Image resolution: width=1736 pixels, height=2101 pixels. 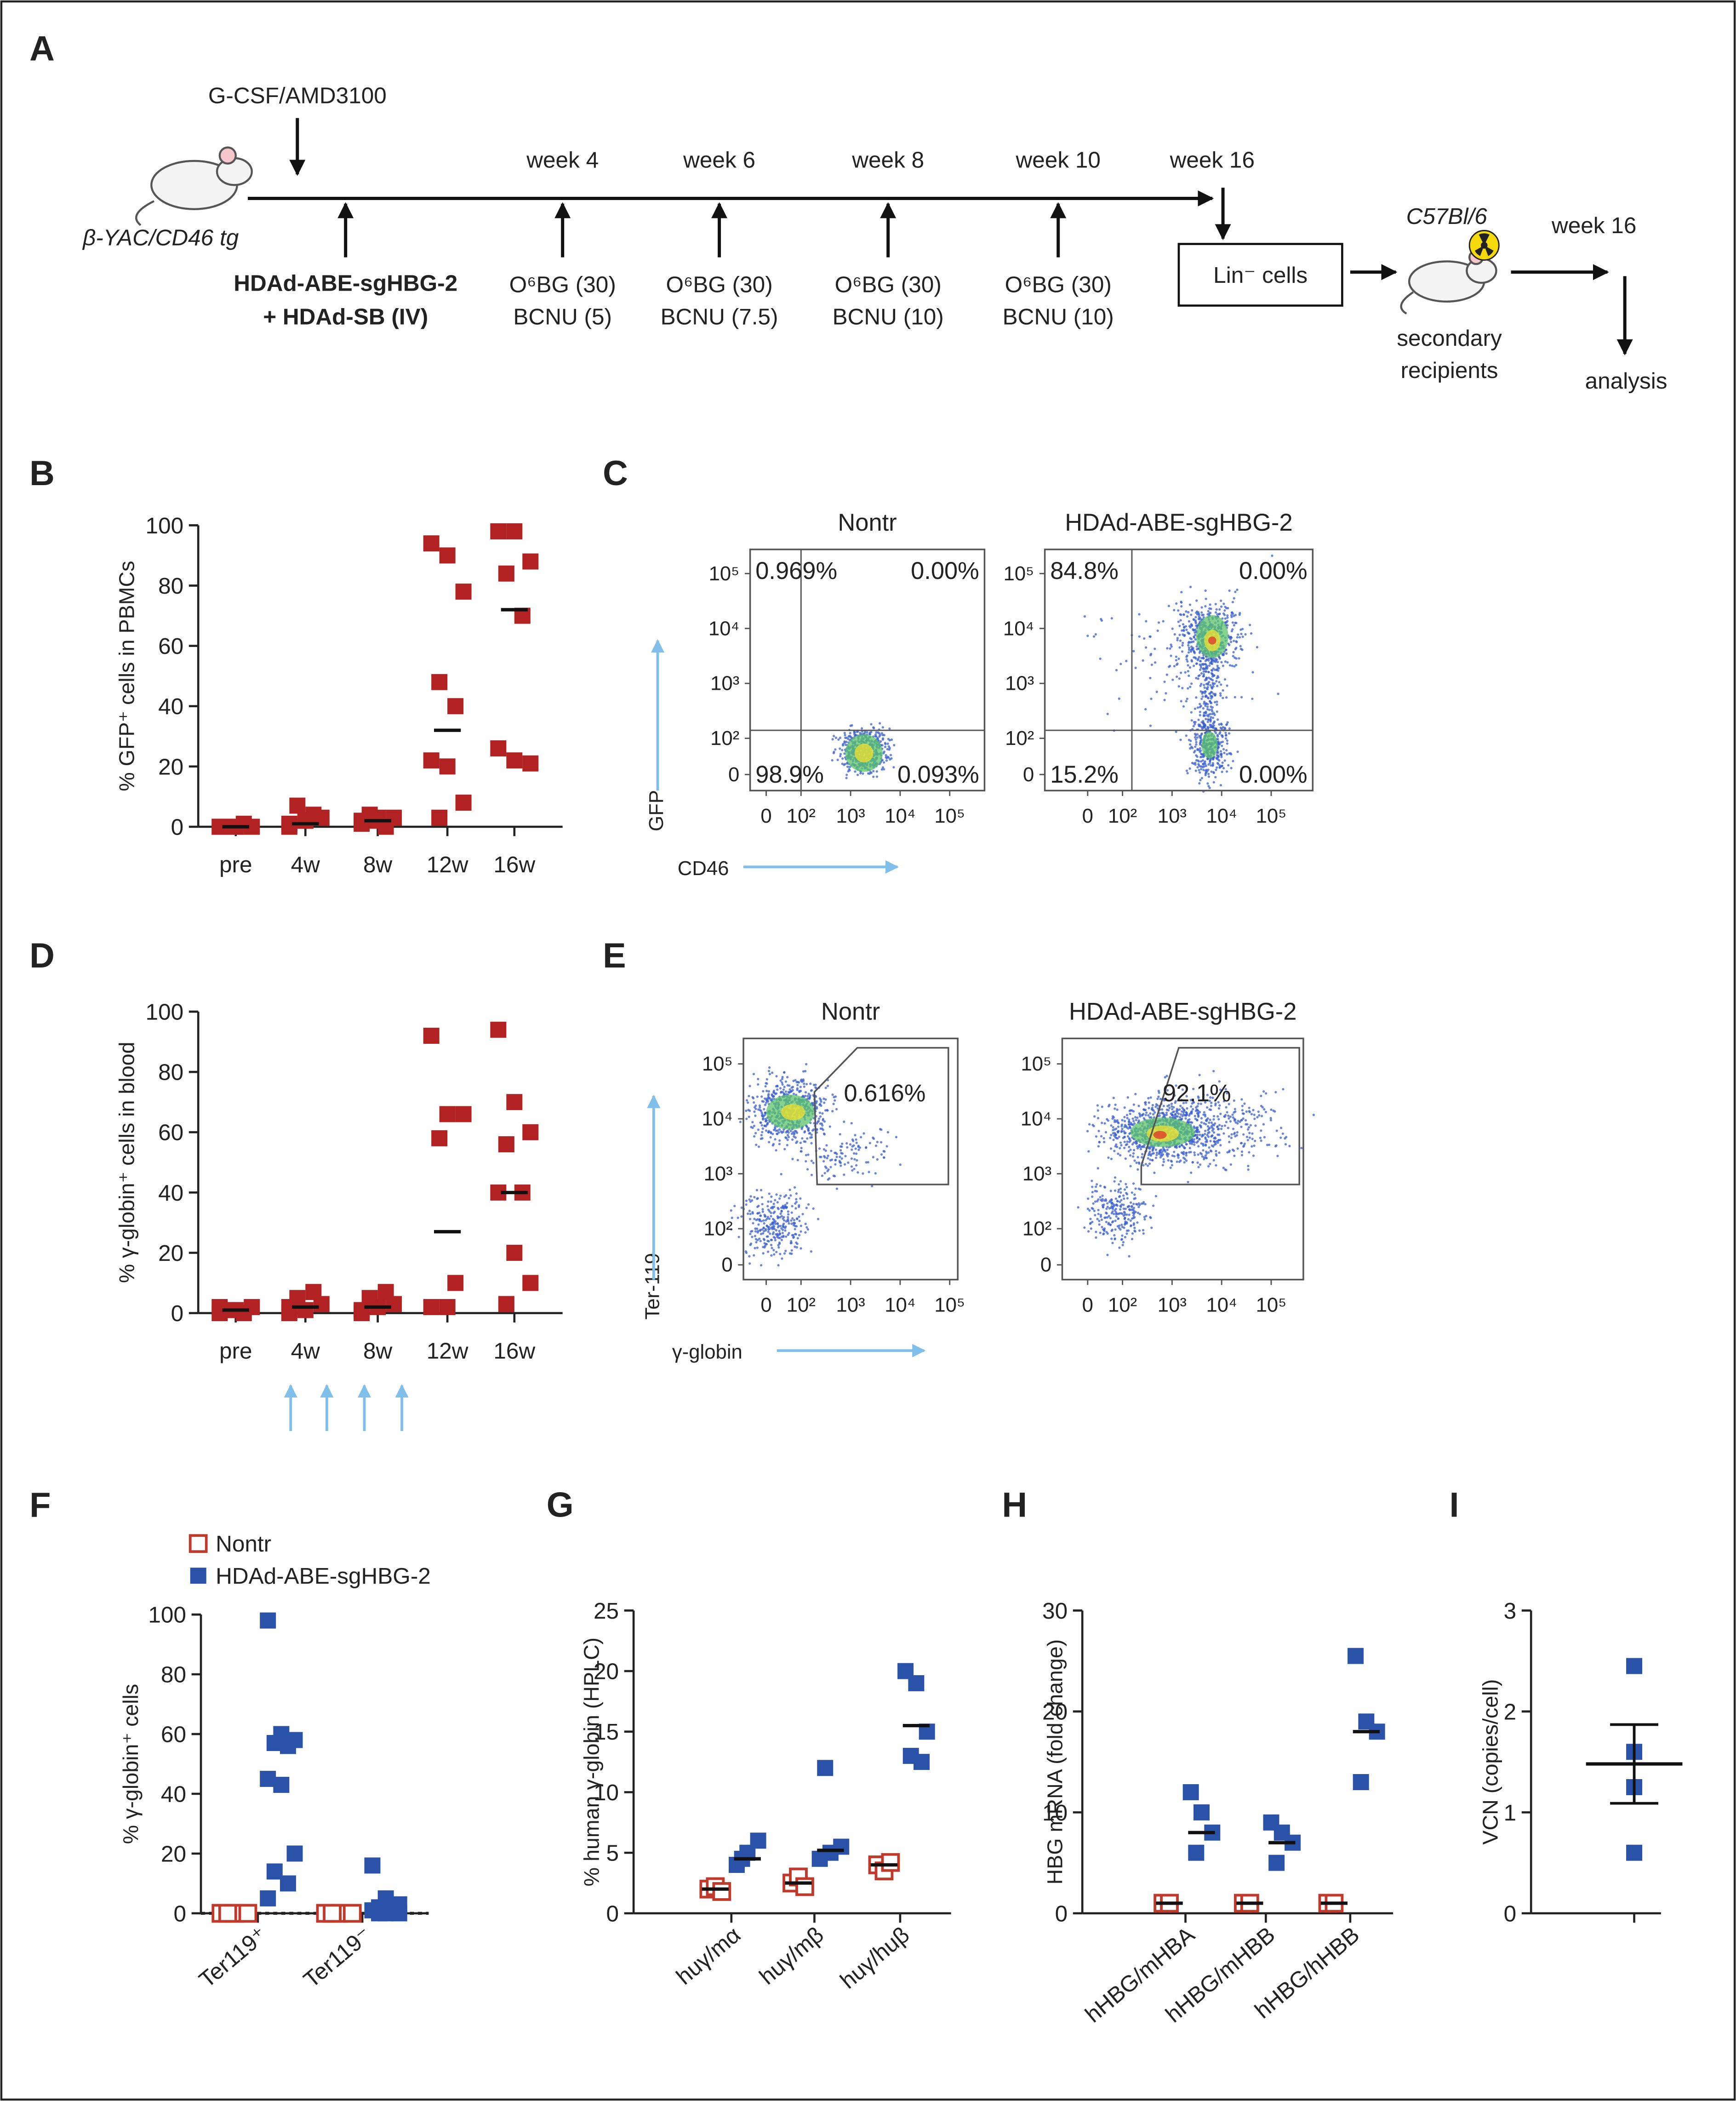 I want to click on vector: HDAd-ABE-sgHBG-2, so click(x=345, y=283).